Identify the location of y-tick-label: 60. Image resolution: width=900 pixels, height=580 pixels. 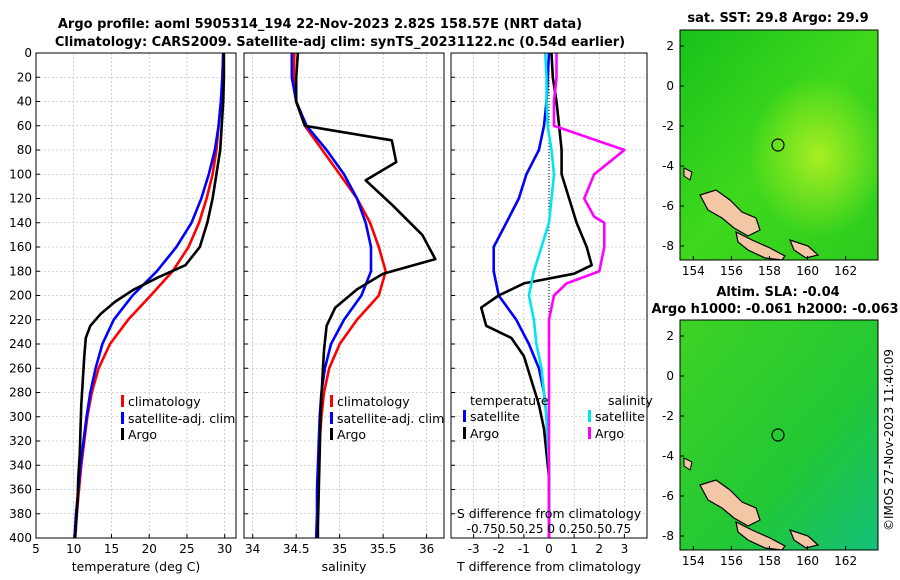
(24, 126).